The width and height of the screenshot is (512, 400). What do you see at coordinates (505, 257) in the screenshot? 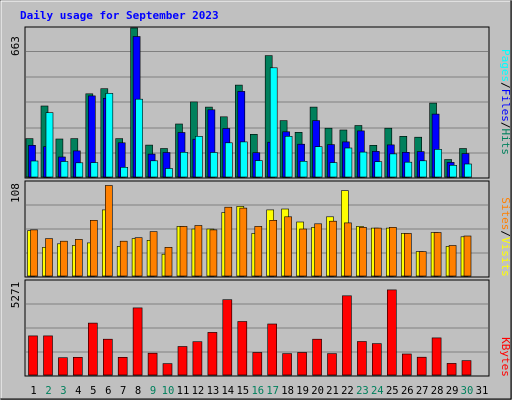
I see `legend-visits: Visits` at bounding box center [505, 257].